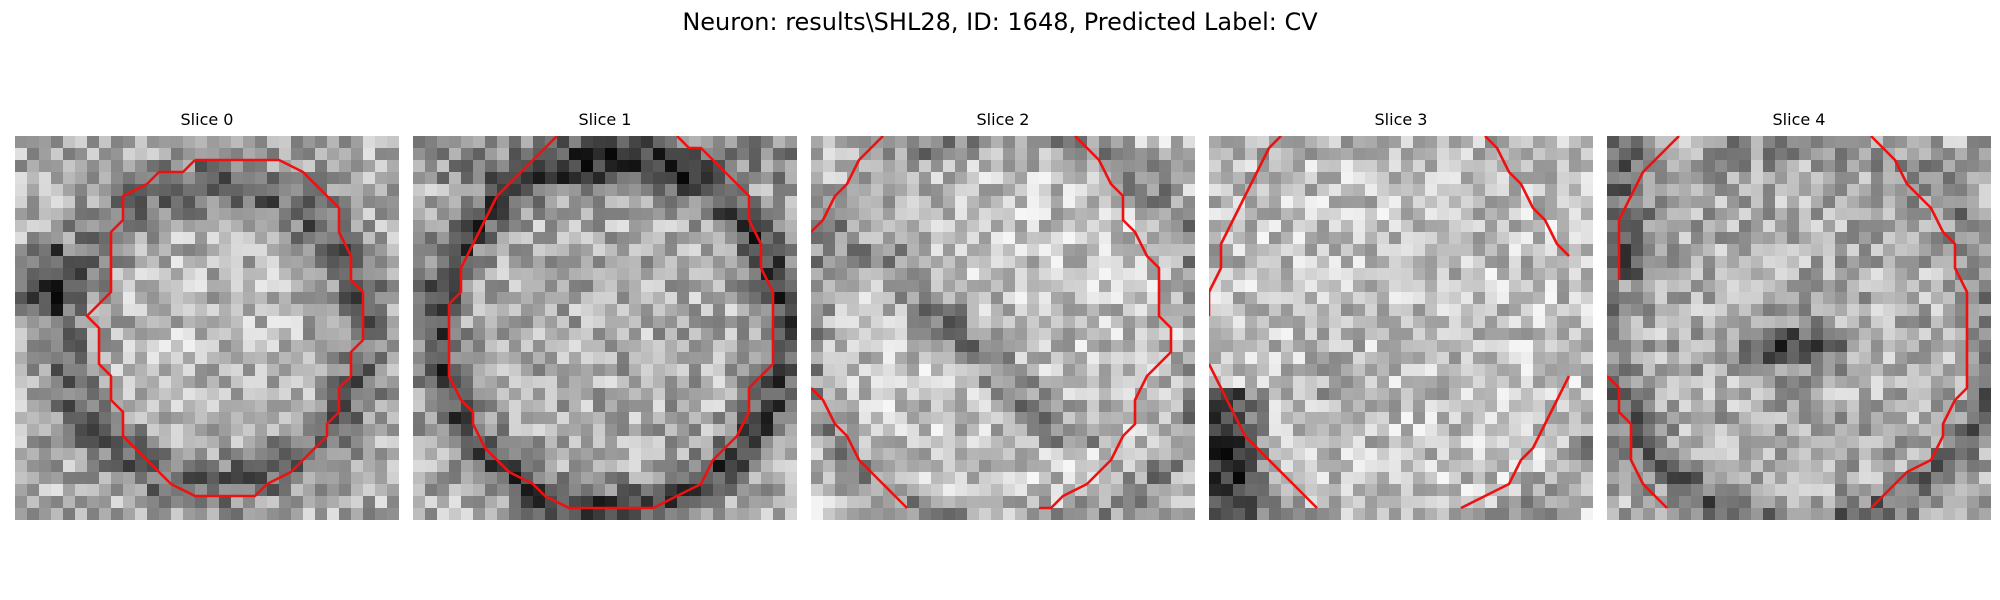 This screenshot has height=600, width=2000. I want to click on panel-slice-2: Slice 2, so click(1003, 315).